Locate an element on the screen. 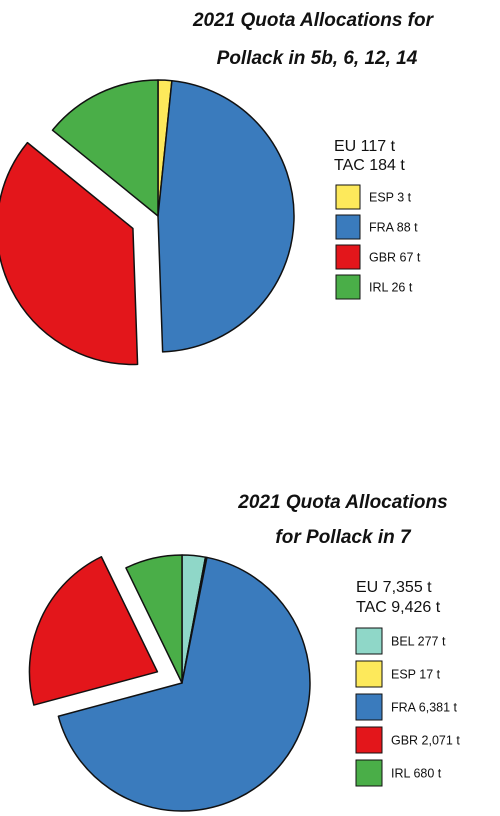  chart-1-legend-label-esp: ESP 3 t is located at coordinates (390, 198).